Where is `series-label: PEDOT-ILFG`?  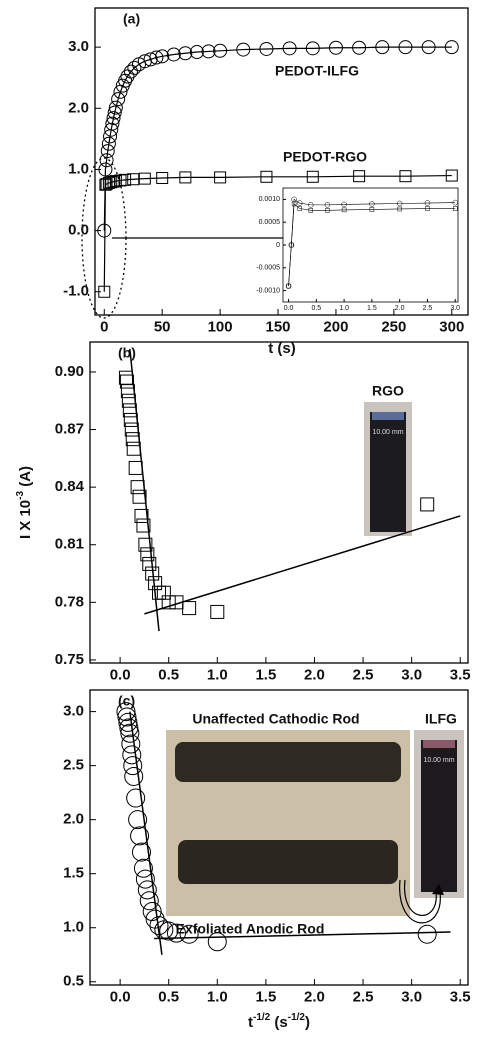
series-label: PEDOT-ILFG is located at coordinates (317, 71).